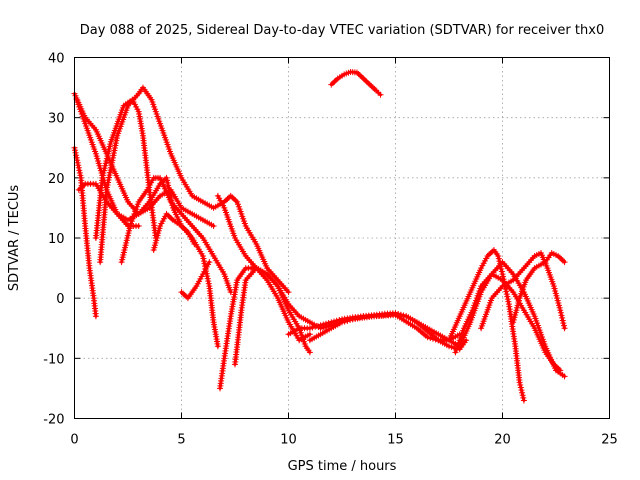  I want to click on y-tick-label: -10, so click(53, 359).